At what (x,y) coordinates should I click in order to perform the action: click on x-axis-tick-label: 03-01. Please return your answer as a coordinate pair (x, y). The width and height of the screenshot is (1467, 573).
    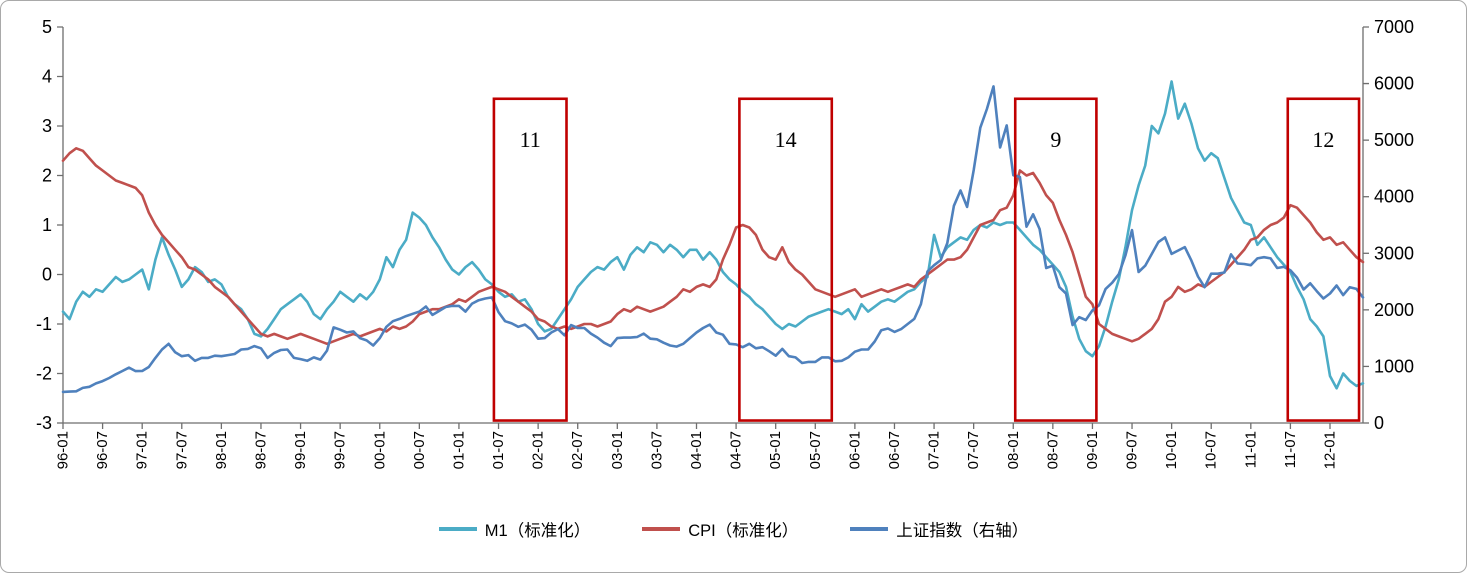
    Looking at the image, I should click on (617, 450).